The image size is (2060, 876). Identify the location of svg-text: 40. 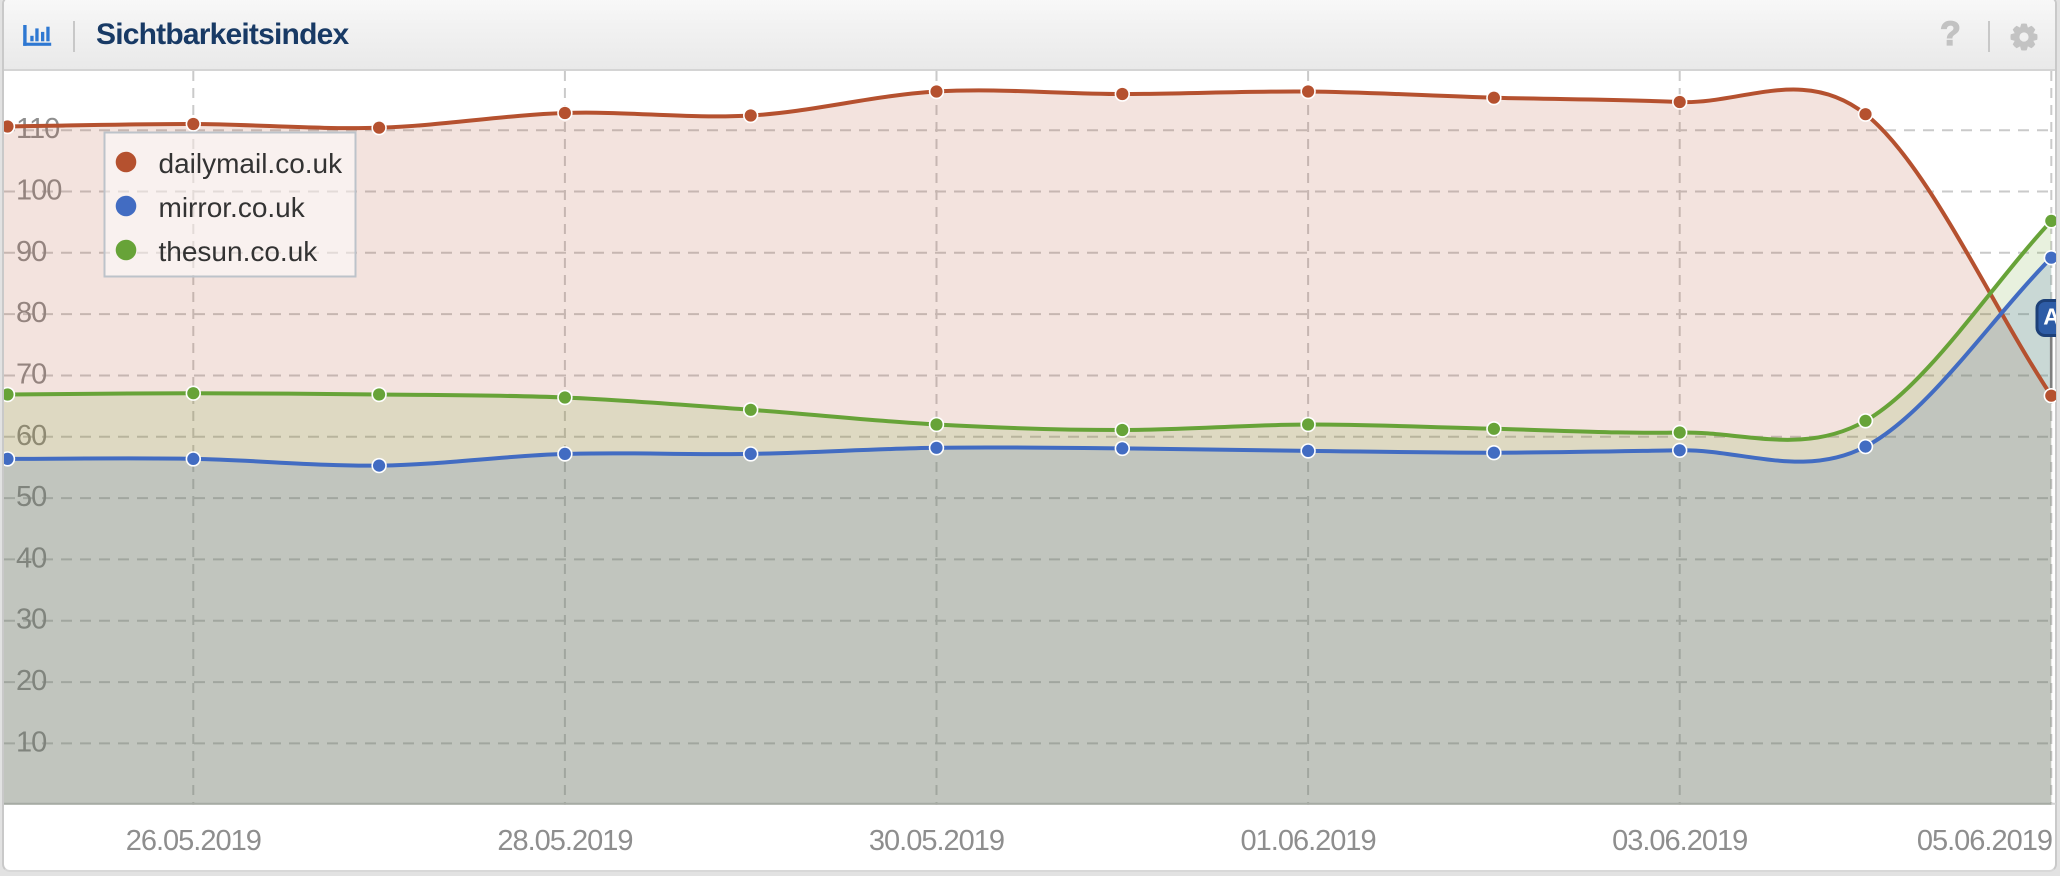
(31, 558).